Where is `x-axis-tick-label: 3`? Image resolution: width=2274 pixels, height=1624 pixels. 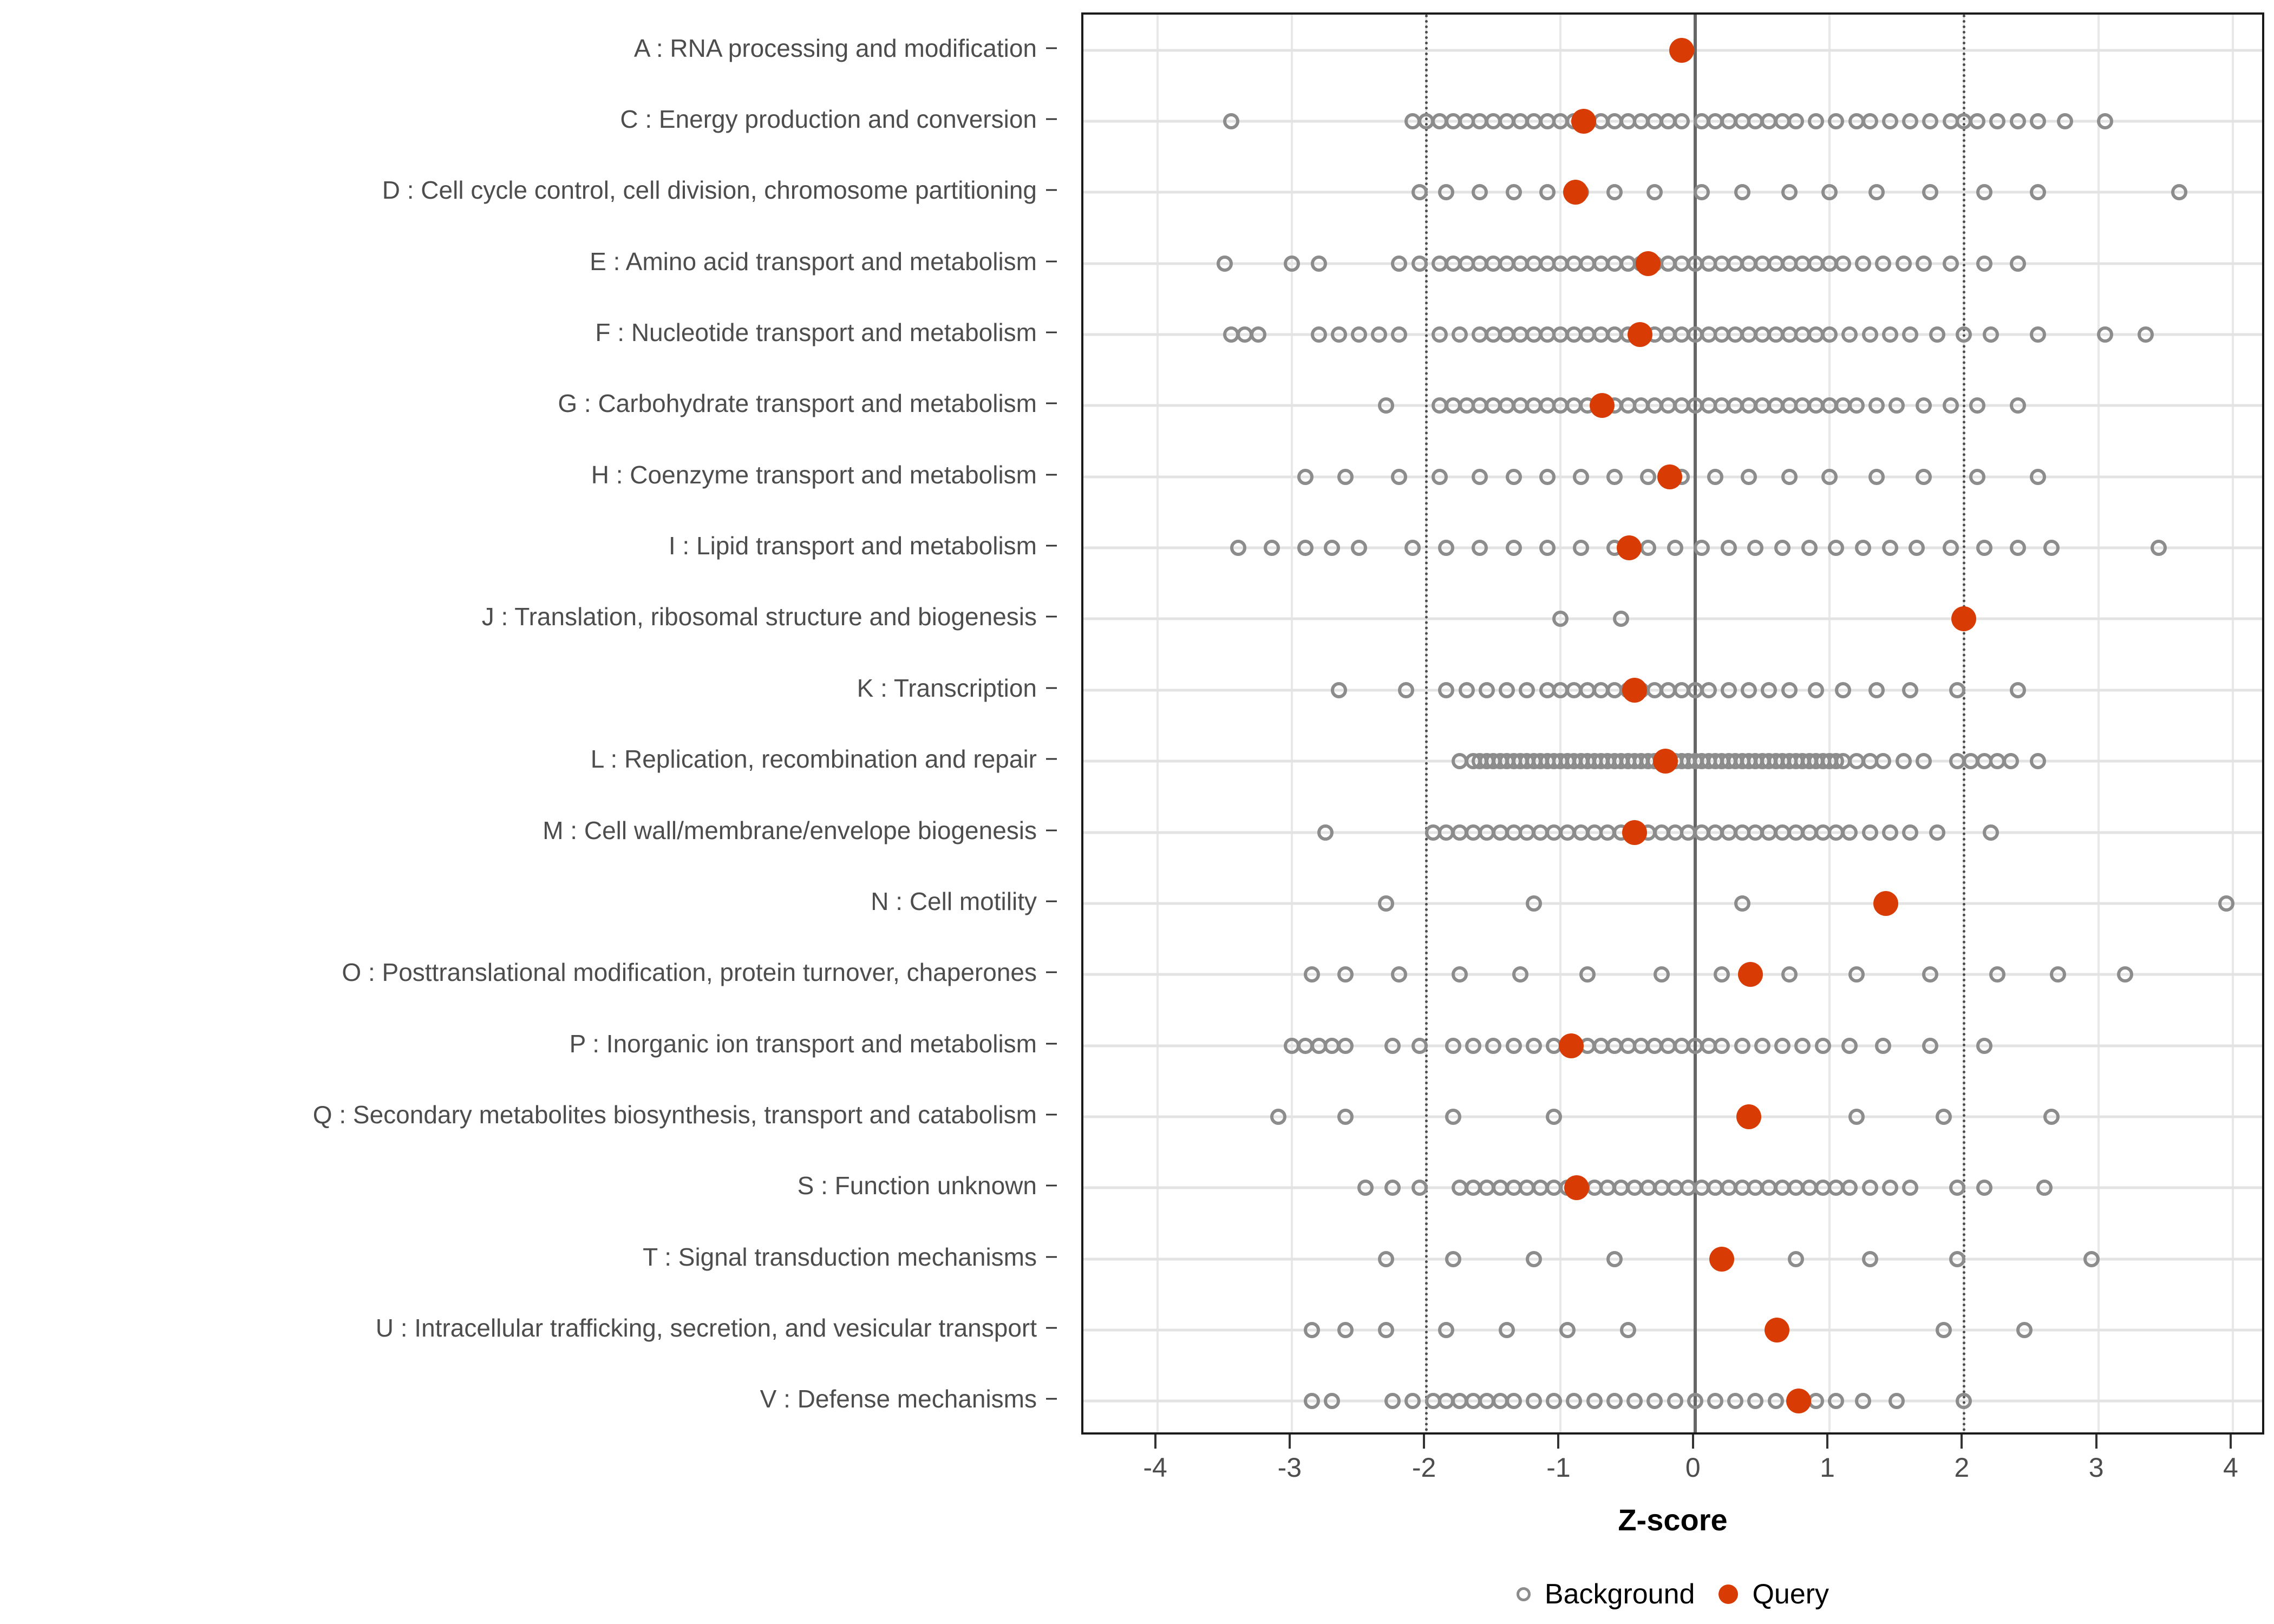
x-axis-tick-label: 3 is located at coordinates (2096, 1467).